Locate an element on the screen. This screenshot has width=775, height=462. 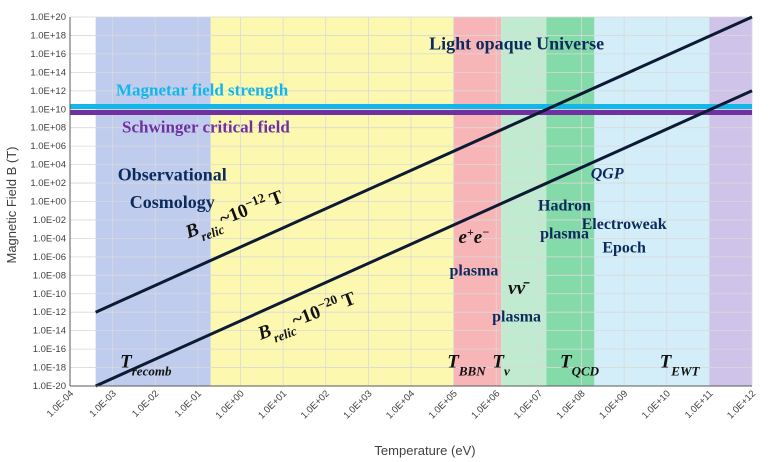
annotation-text: Light opaque Universe is located at coordinates (516, 43).